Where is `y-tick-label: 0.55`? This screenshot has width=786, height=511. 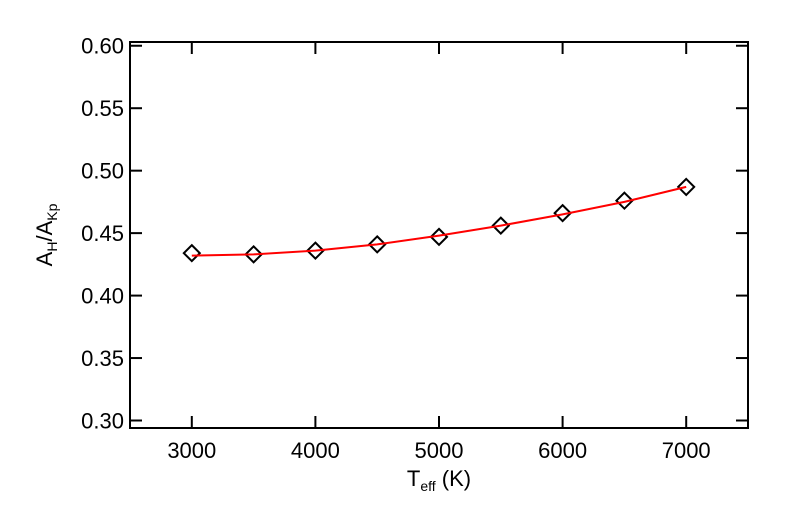 y-tick-label: 0.55 is located at coordinates (102, 108).